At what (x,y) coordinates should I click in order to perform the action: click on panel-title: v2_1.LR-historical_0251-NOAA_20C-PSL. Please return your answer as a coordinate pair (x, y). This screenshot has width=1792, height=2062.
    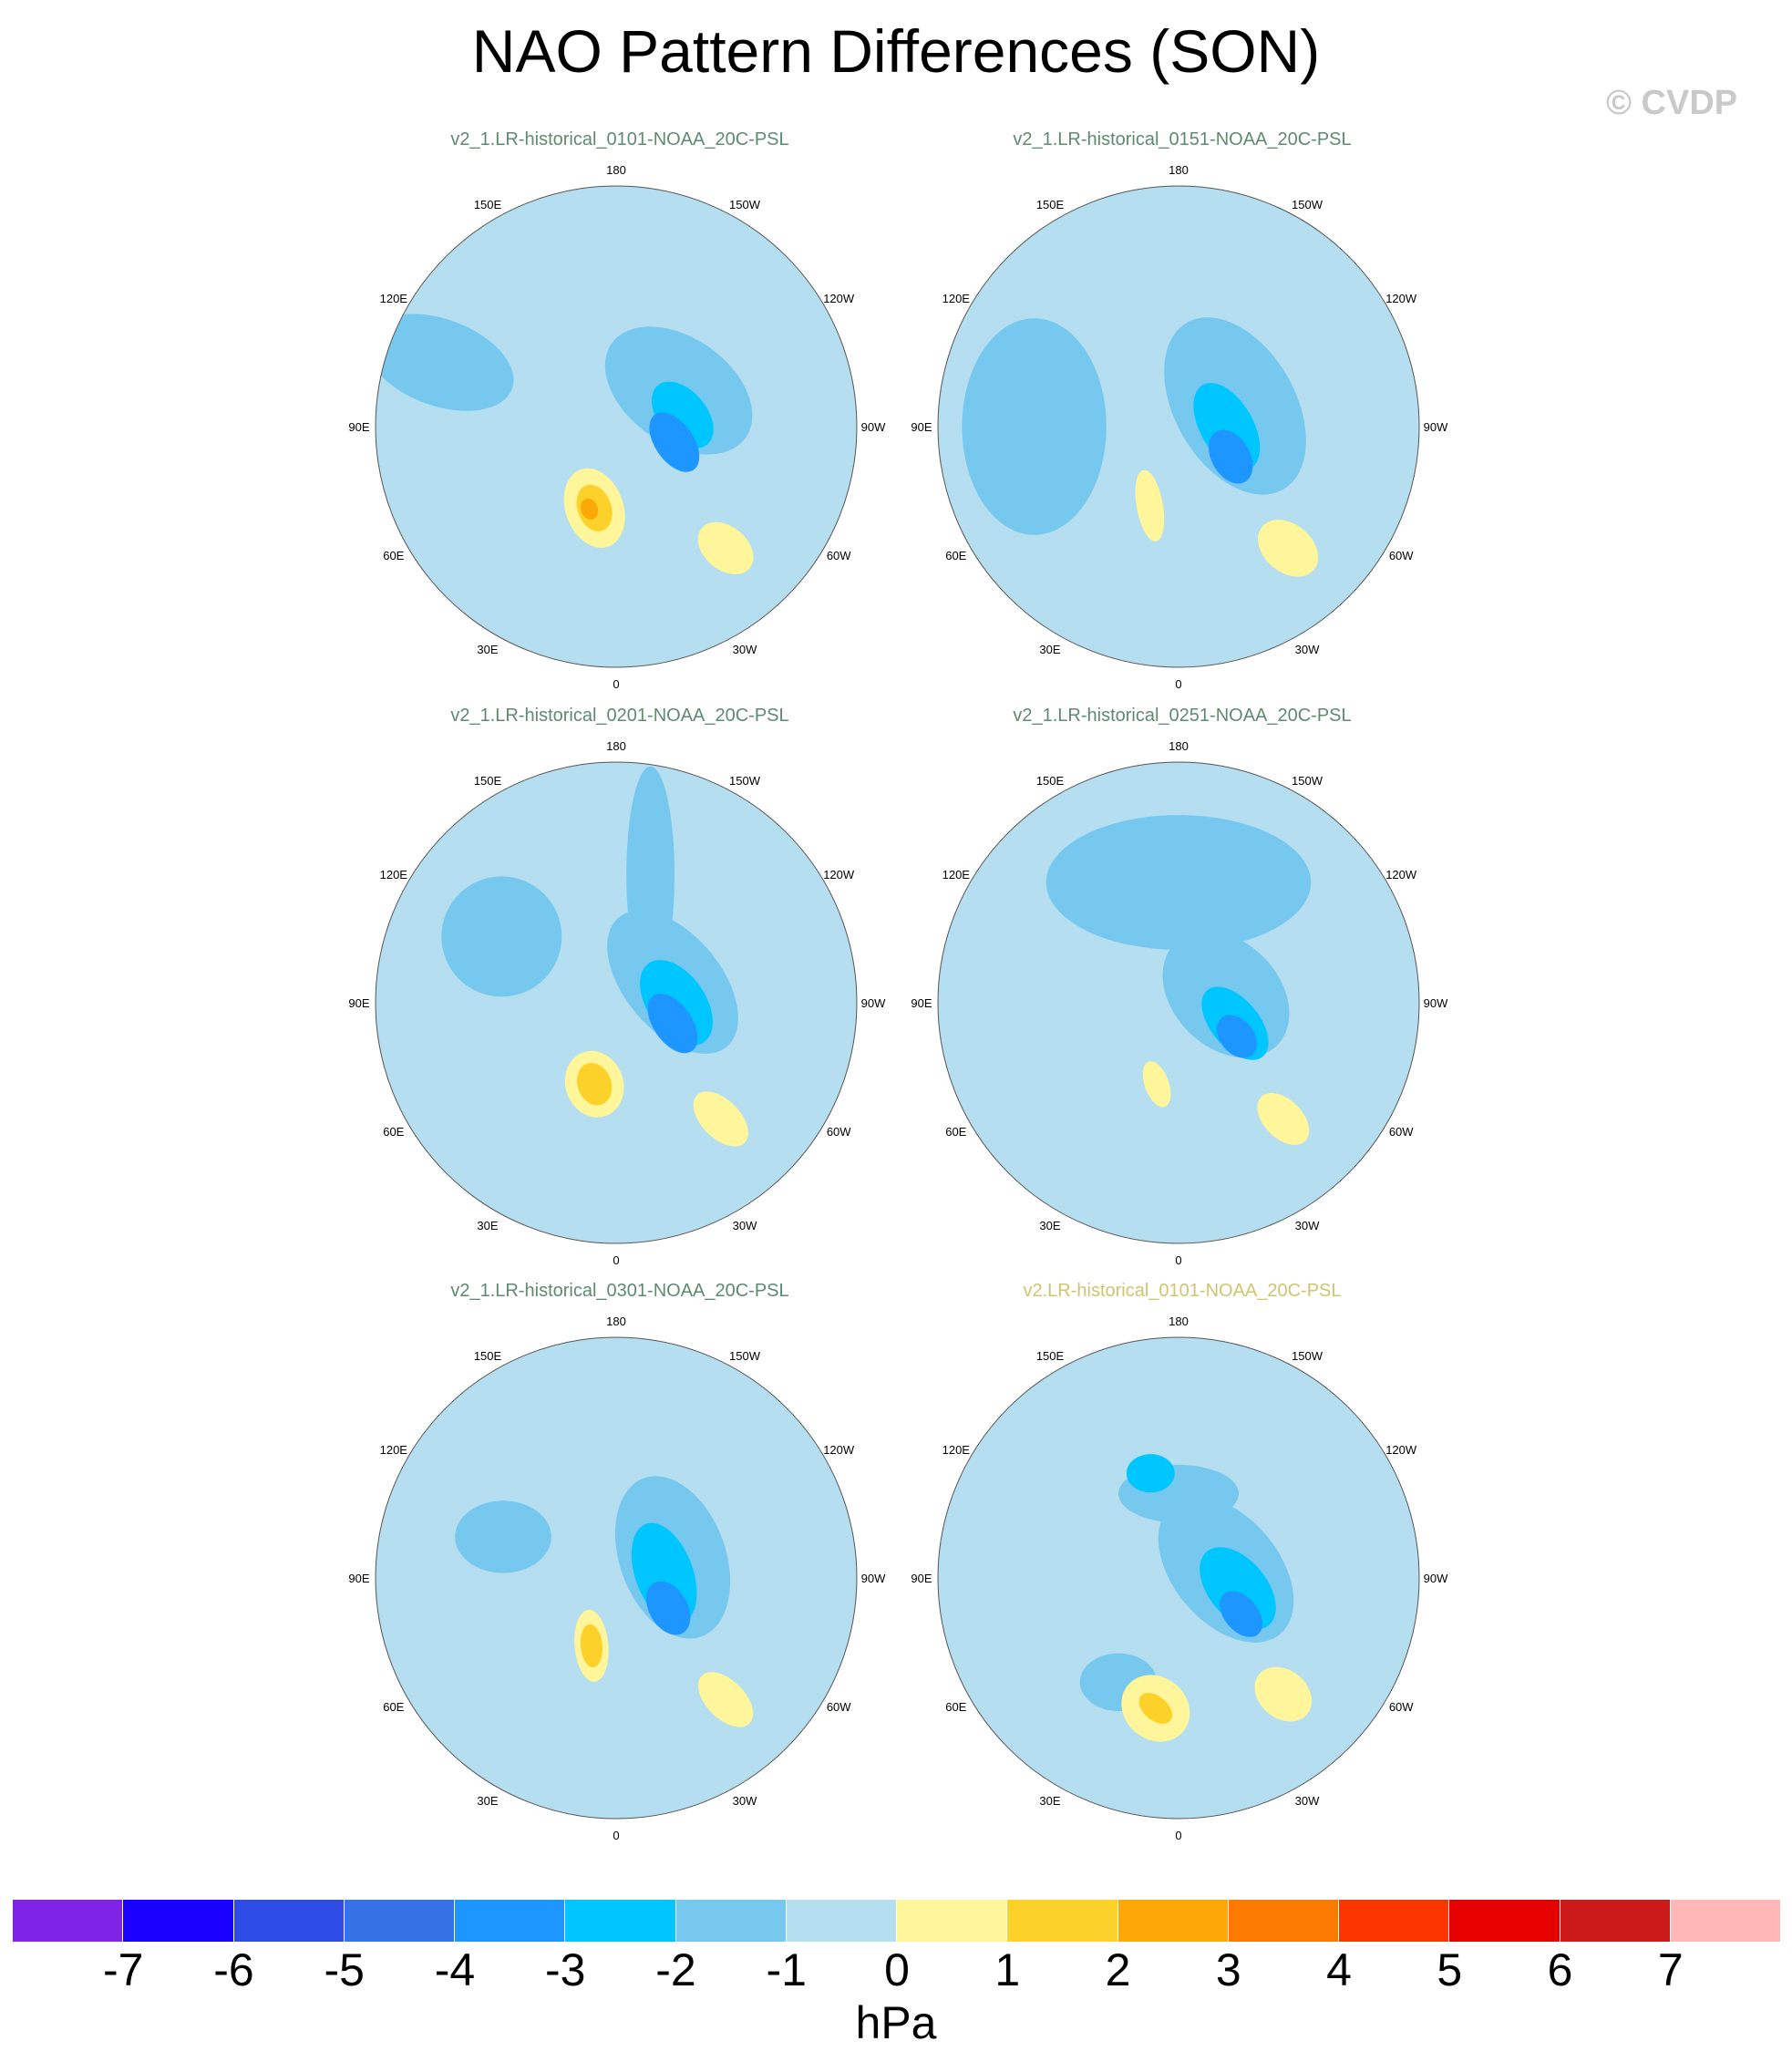
    Looking at the image, I should click on (1182, 716).